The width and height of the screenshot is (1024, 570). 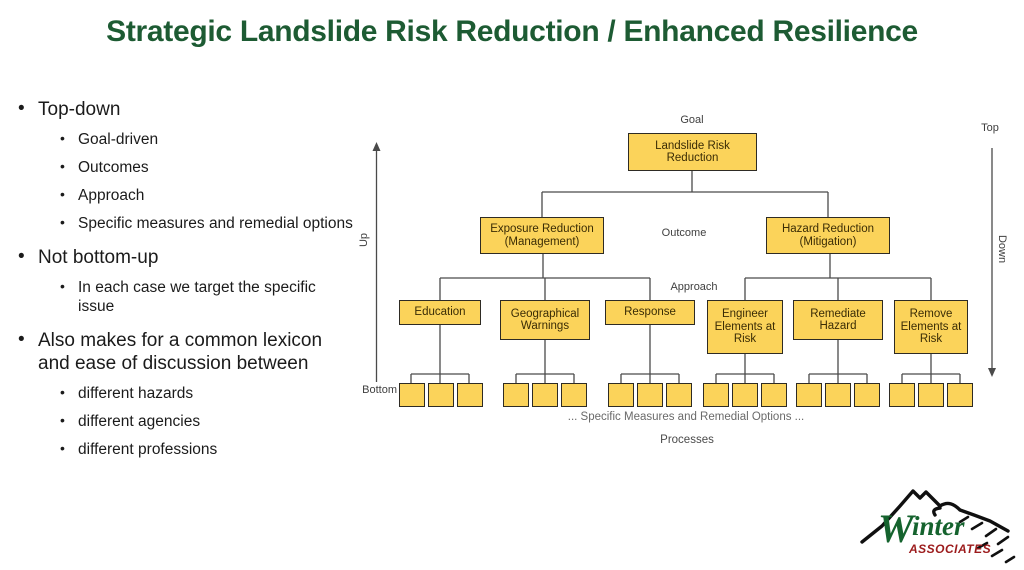 I want to click on node-exposure-reduction: Exposure Reduction (Management), so click(x=542, y=235).